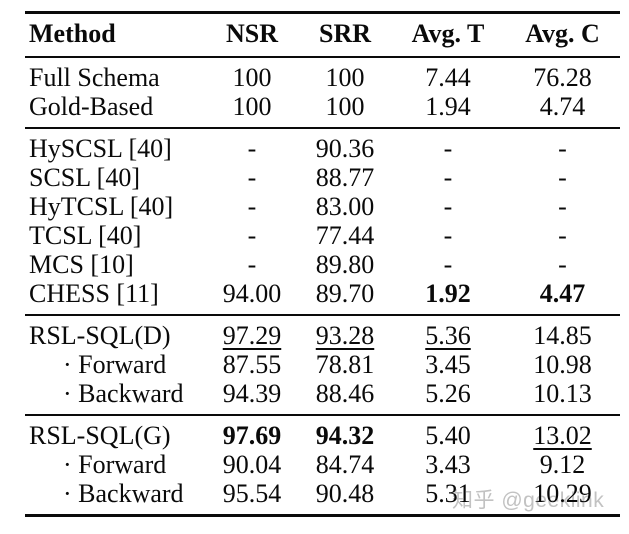 The image size is (629, 534). I want to click on value-cell: 90.04, so click(252, 464).